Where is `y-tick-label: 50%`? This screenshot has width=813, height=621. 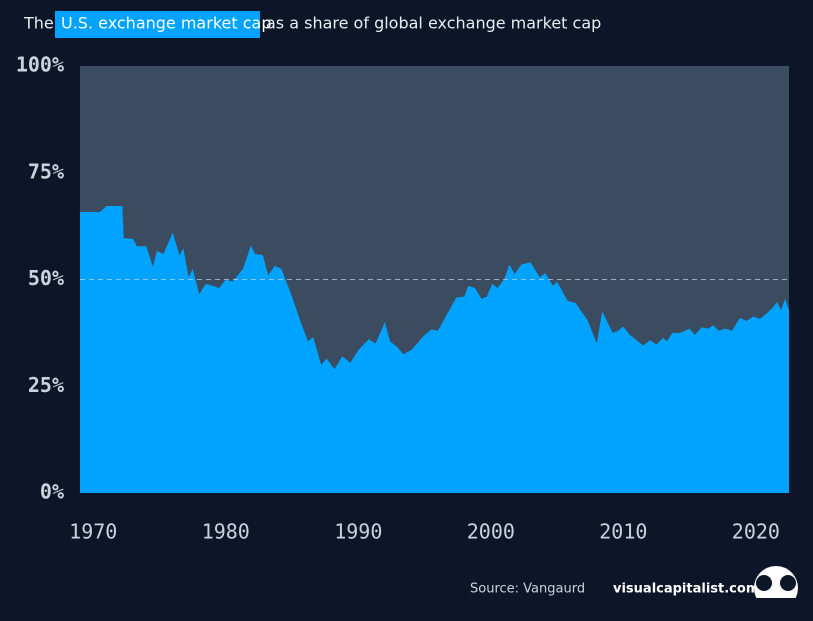
y-tick-label: 50% is located at coordinates (46, 278).